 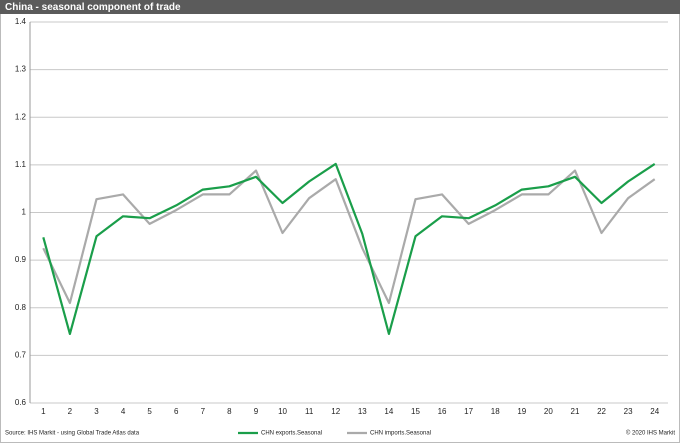 I want to click on x-tick-label: 1, so click(x=43, y=411).